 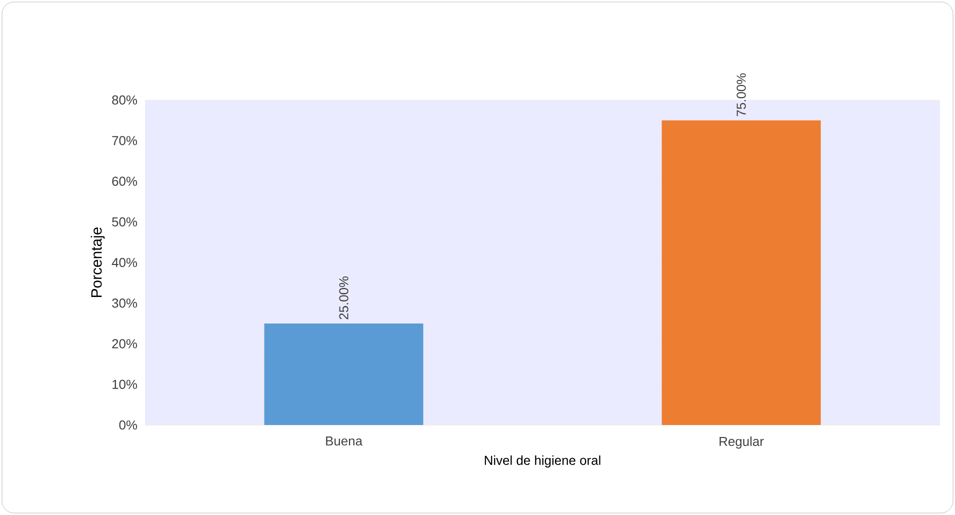 What do you see at coordinates (125, 384) in the screenshot?
I see `y-tick-label: 10%` at bounding box center [125, 384].